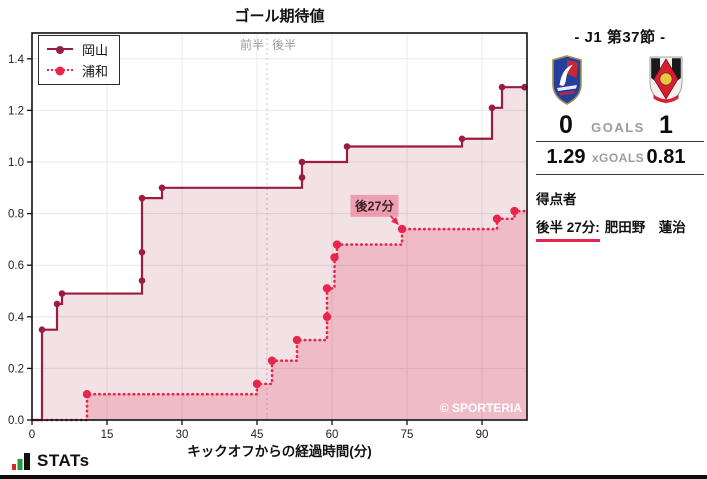 This screenshot has width=707, height=479. I want to click on x-axis-label: キックオフからの経過時間(分), so click(279, 451).